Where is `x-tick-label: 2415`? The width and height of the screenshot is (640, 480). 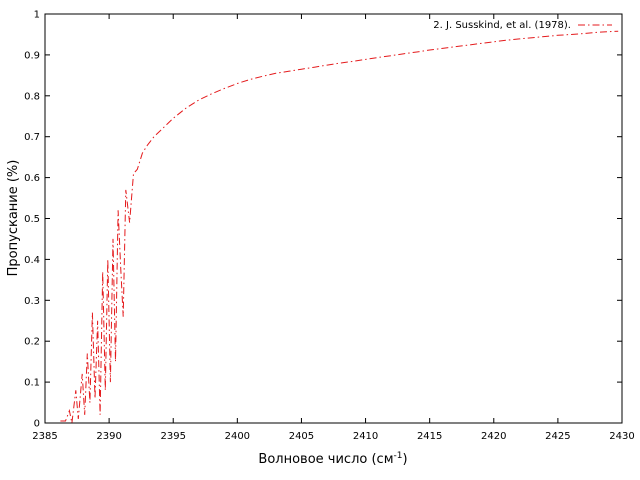 x-tick-label: 2415 is located at coordinates (429, 436).